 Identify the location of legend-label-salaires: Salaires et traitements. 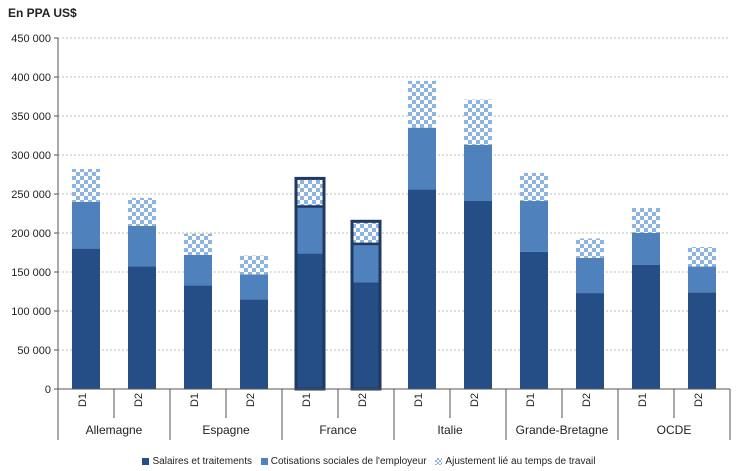
(202, 461).